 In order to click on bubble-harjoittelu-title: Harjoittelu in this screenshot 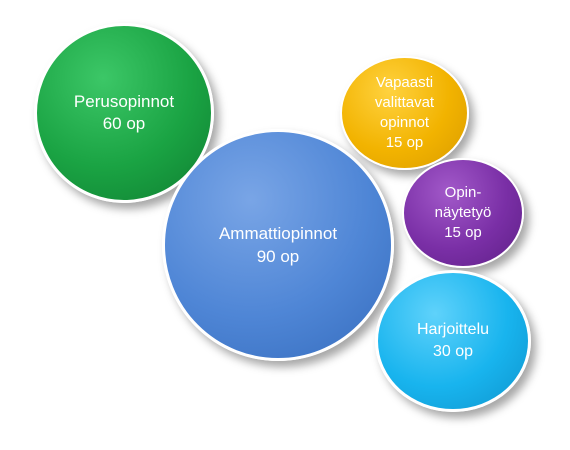, I will do `click(453, 329)`.